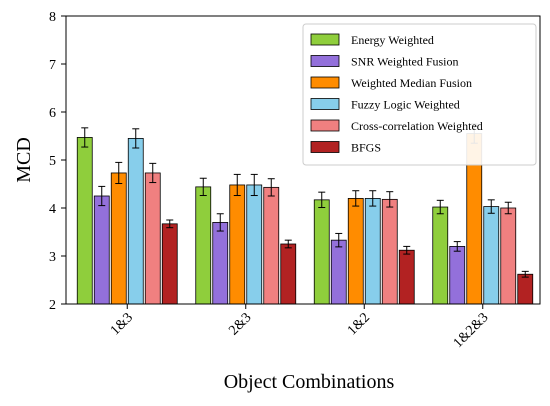 Image resolution: width=550 pixels, height=406 pixels. Describe the element at coordinates (405, 105) in the screenshot. I see `legend-entry: Fuzzy Logic Weighted` at that location.